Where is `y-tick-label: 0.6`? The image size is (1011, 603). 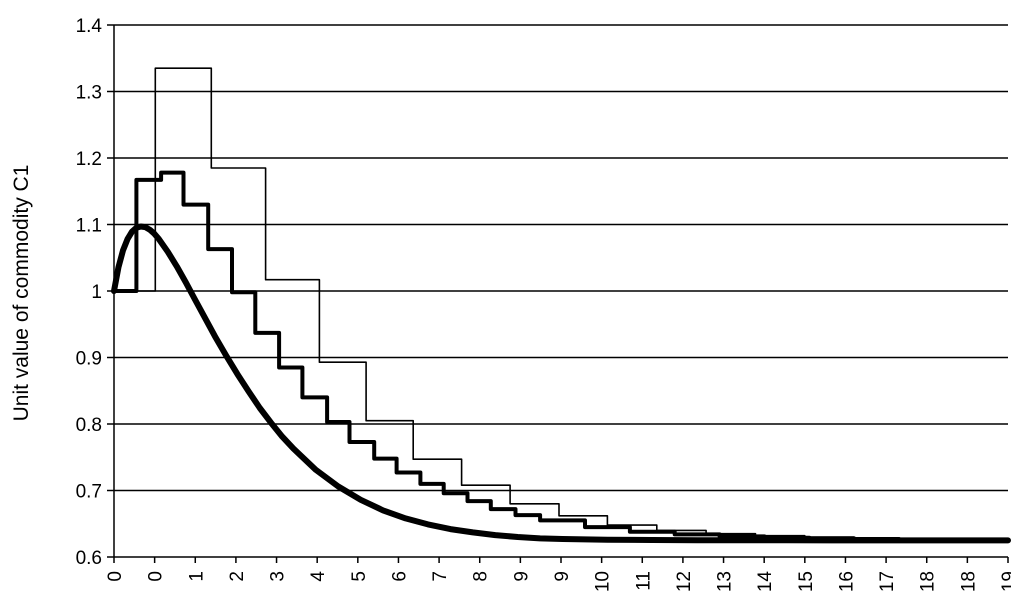
y-tick-label: 0.6 is located at coordinates (89, 558).